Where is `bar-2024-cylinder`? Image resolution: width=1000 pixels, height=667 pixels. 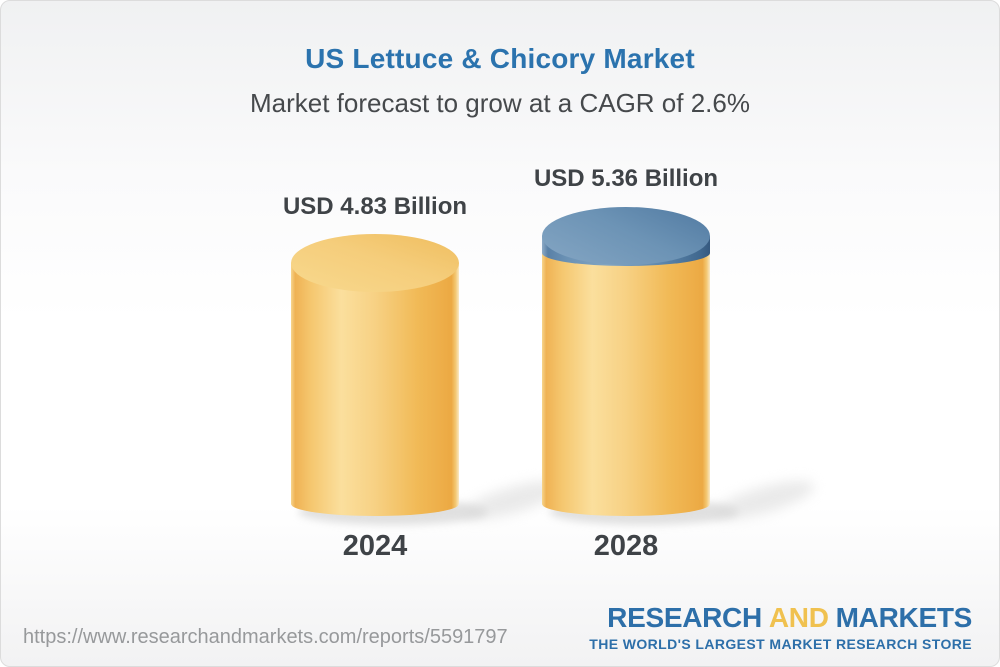 bar-2024-cylinder is located at coordinates (375, 375).